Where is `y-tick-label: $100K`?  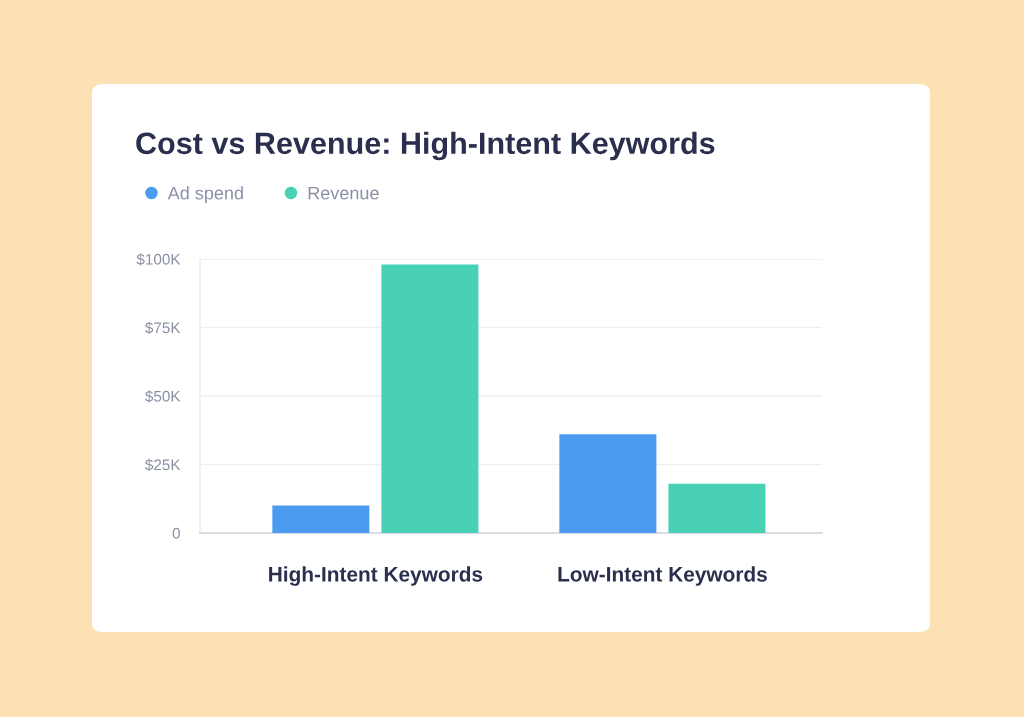 y-tick-label: $100K is located at coordinates (158, 259).